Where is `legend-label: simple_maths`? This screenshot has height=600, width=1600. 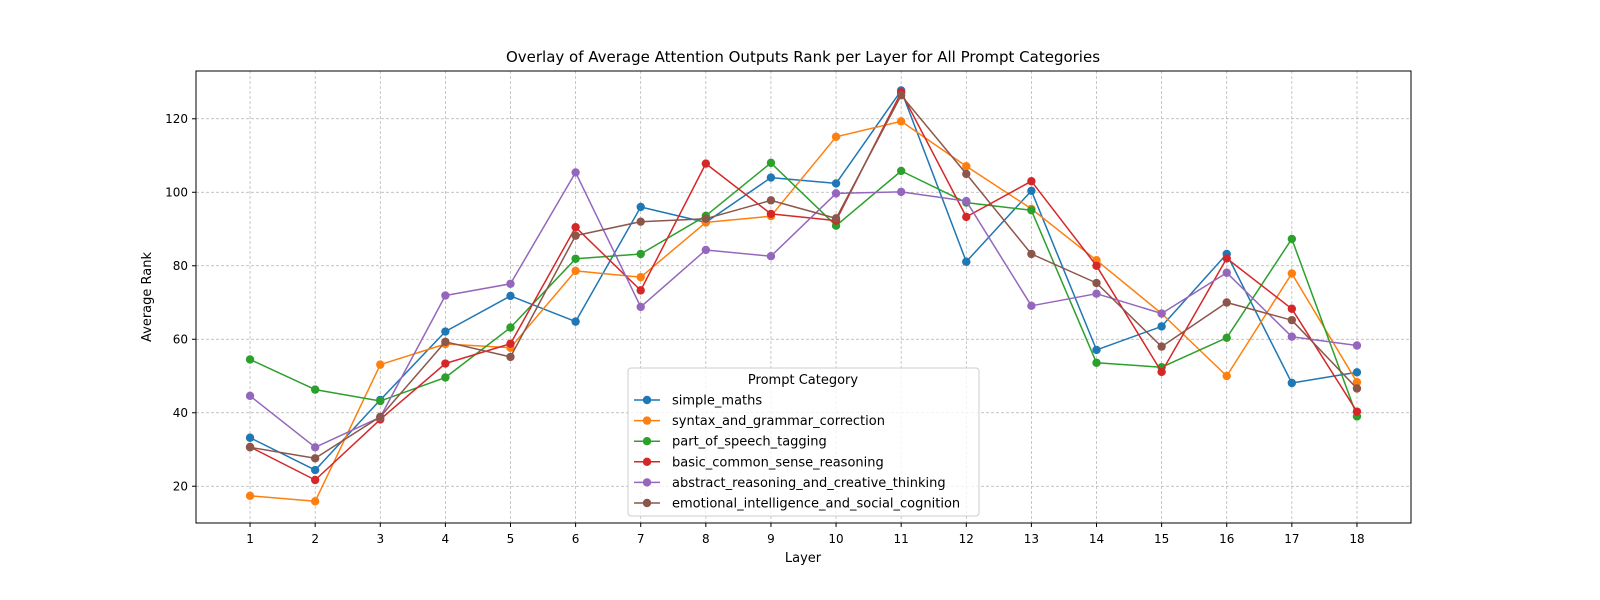
legend-label: simple_maths is located at coordinates (717, 401).